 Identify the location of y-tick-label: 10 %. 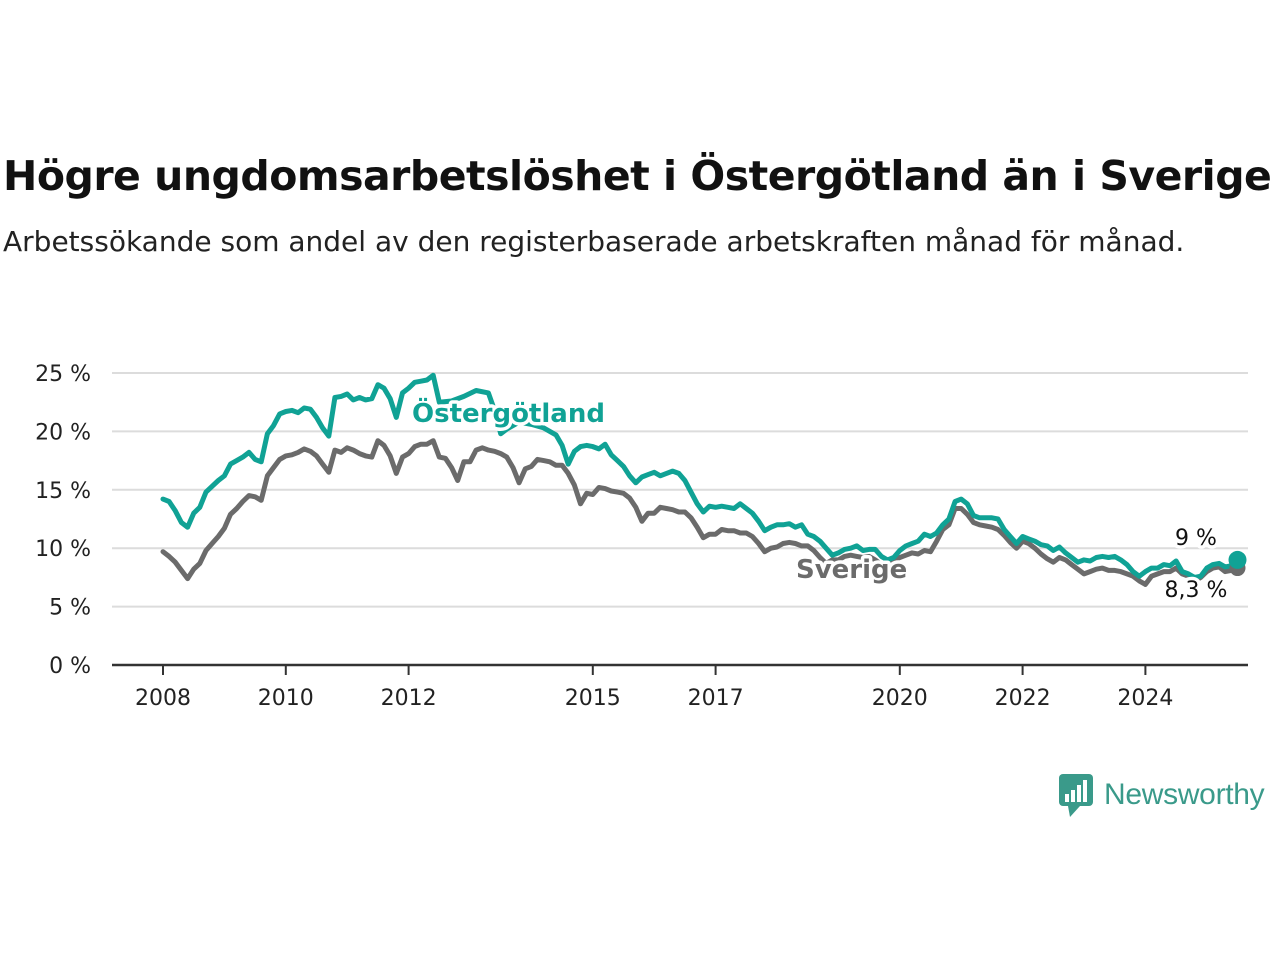
(63, 549).